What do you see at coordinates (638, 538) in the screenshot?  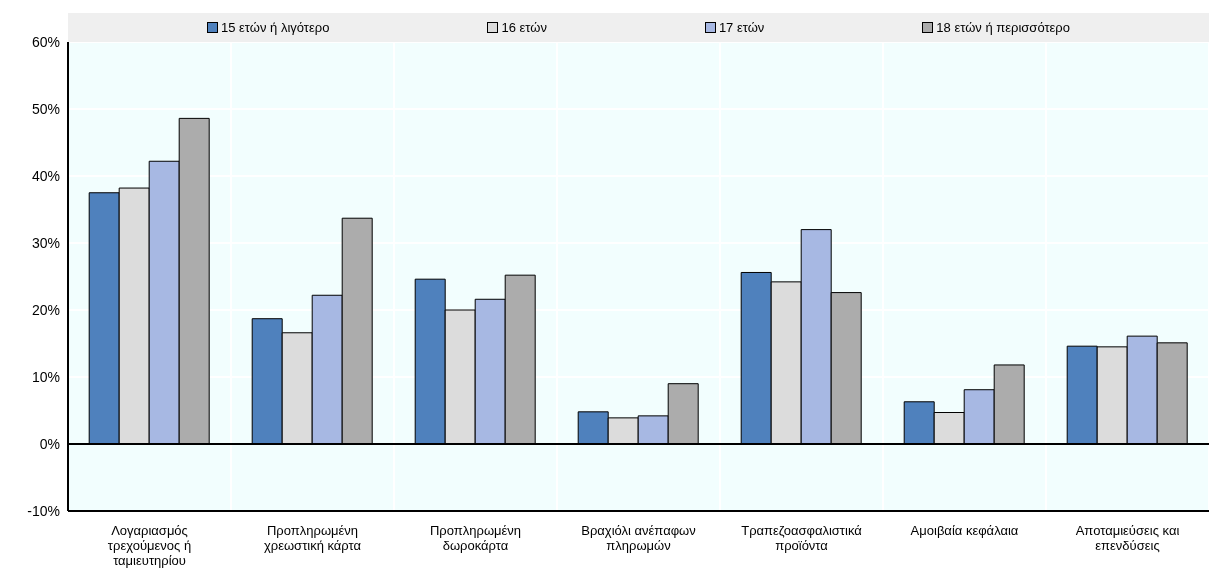 I see `x-tick-label: Βραχιόλι ανέπαφων πληρωμών` at bounding box center [638, 538].